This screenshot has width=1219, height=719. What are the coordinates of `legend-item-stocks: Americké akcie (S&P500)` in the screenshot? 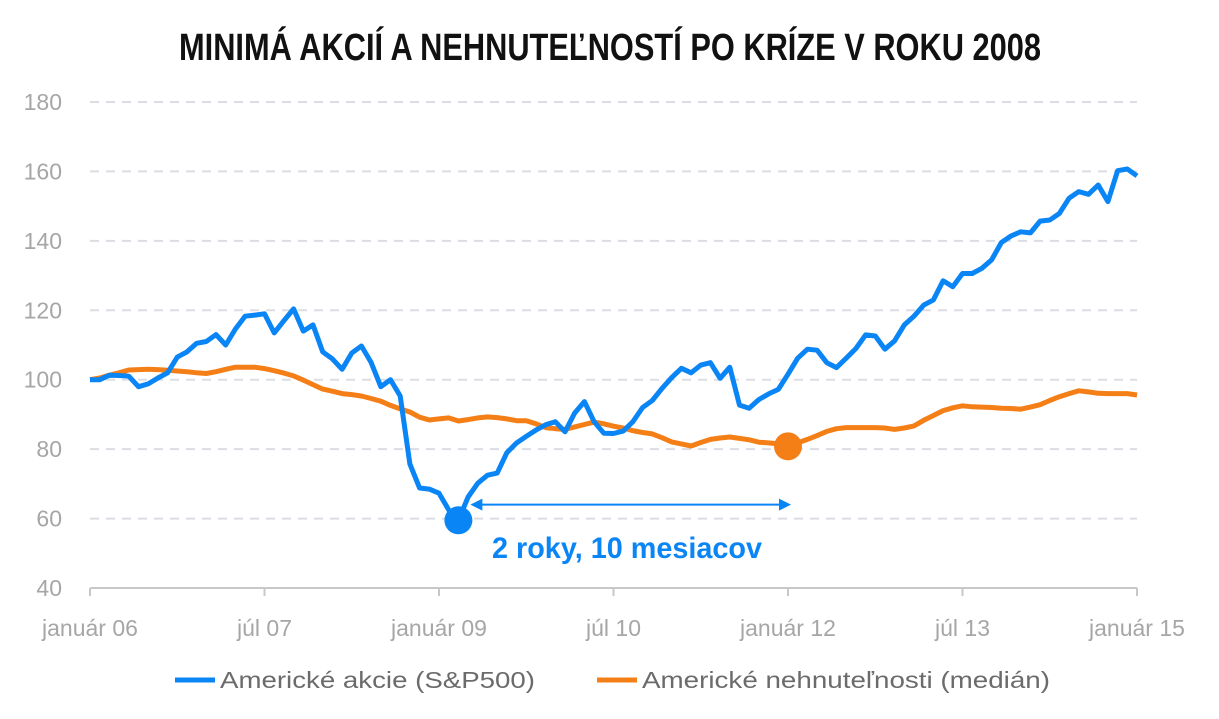 It's located at (355, 680).